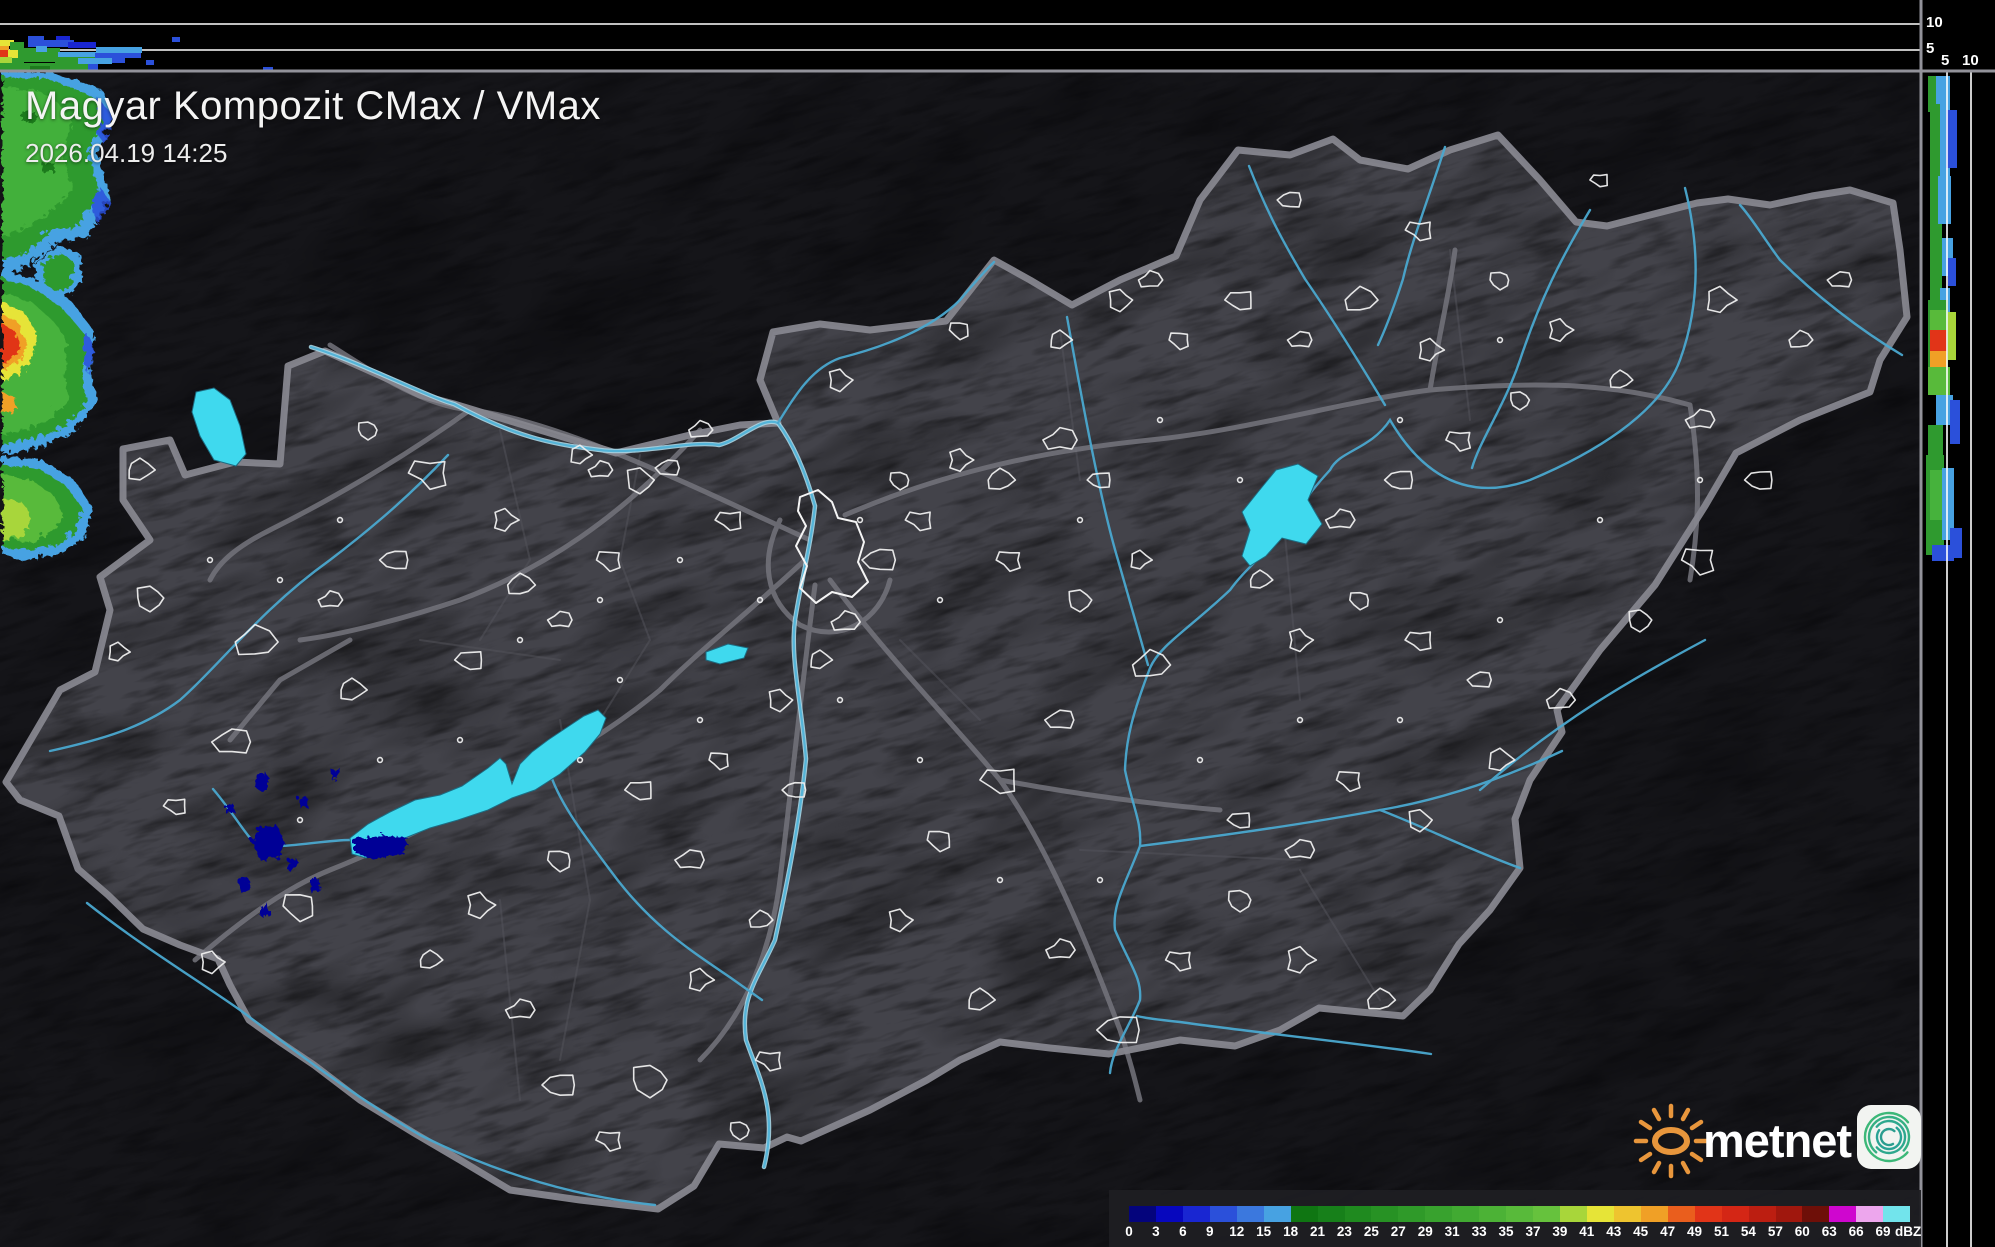 The height and width of the screenshot is (1247, 1995). What do you see at coordinates (340, 495) in the screenshot?
I see `road-west` at bounding box center [340, 495].